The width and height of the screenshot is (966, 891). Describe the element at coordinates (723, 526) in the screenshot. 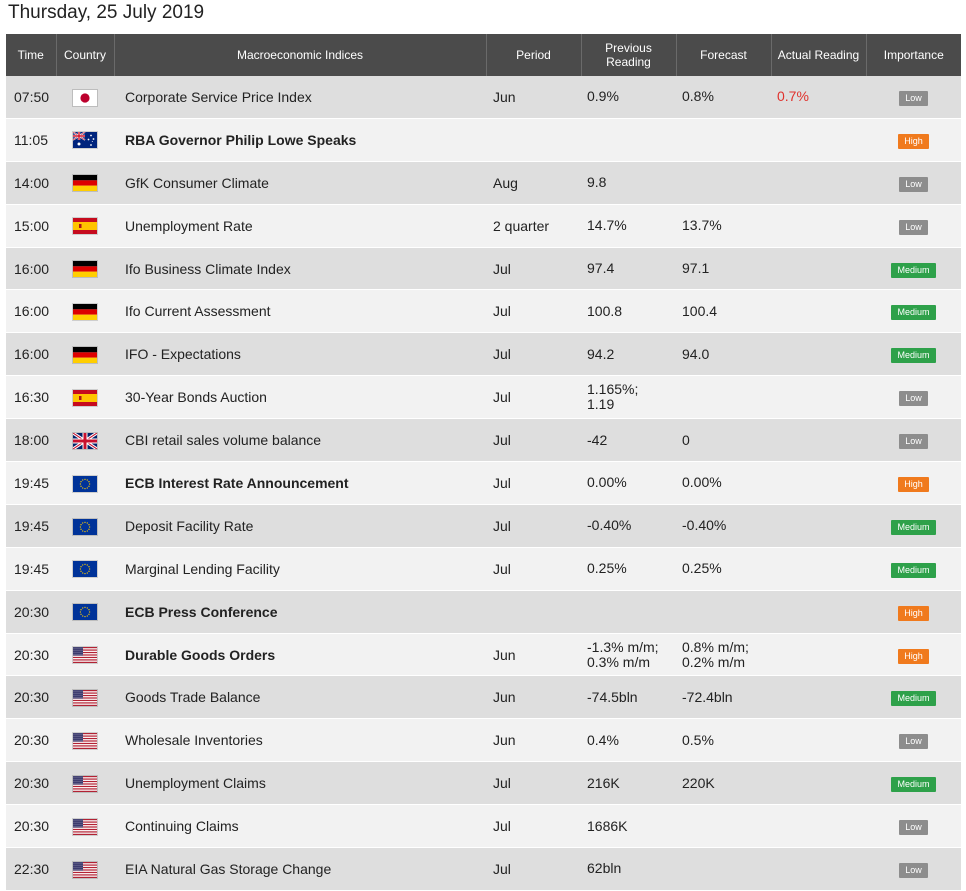

I see `forecast-cell: -0.40%` at that location.